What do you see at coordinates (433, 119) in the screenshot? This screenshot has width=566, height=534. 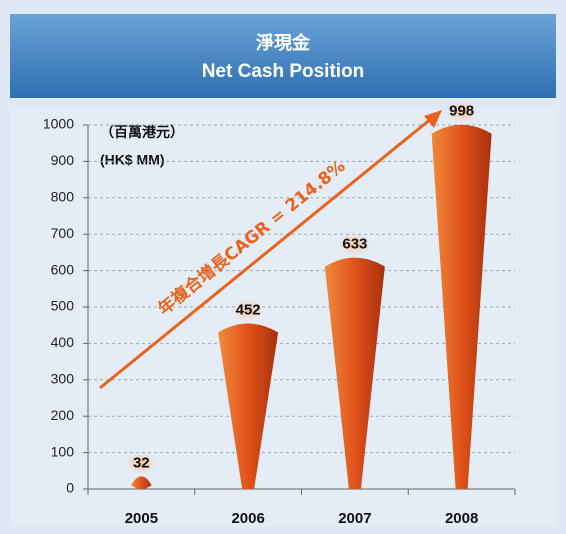 I see `arrow-head` at bounding box center [433, 119].